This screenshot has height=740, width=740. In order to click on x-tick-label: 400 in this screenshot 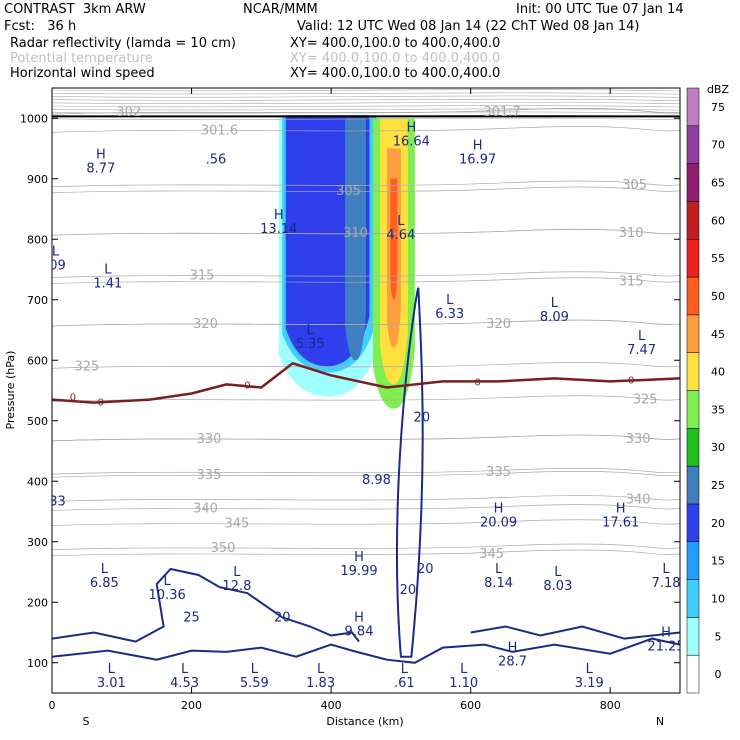, I will do `click(331, 705)`.